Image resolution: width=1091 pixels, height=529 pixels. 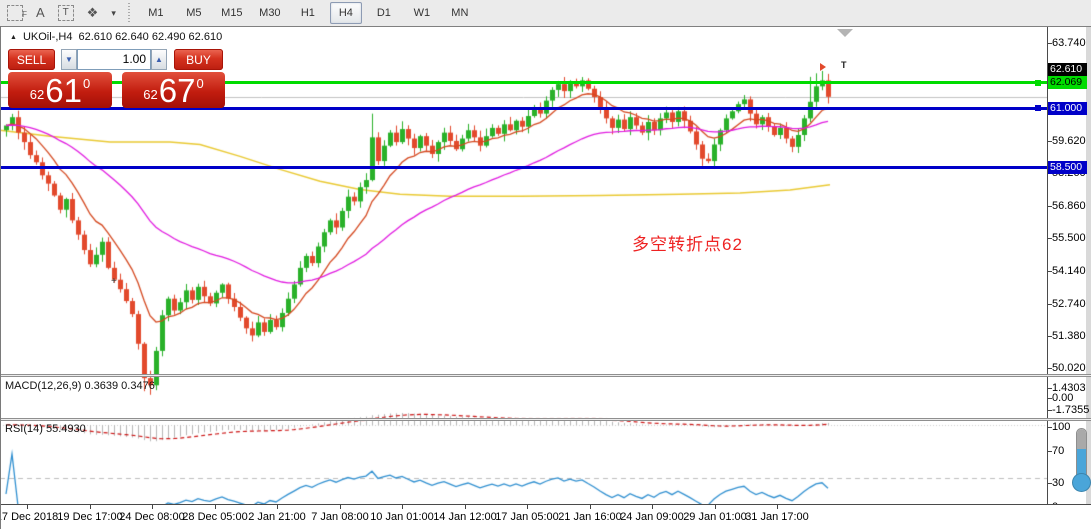 I want to click on macd-axis-label: 0.00, so click(x=1063, y=398).